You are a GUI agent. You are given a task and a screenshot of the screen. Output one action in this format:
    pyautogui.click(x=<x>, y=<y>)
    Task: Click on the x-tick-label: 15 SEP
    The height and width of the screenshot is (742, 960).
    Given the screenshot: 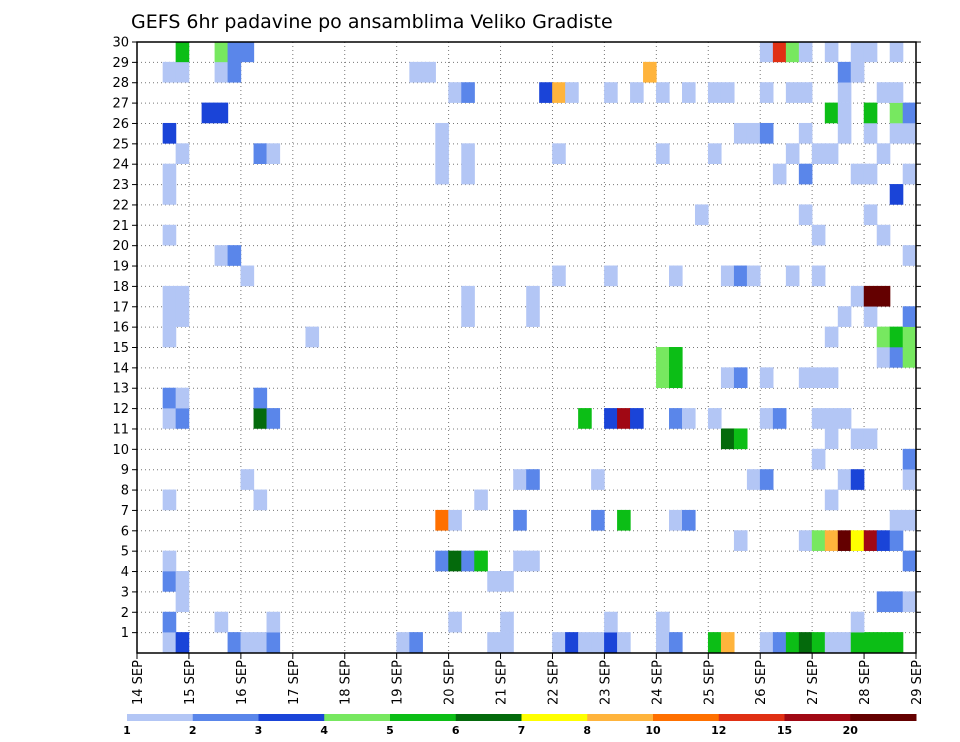 What is the action you would take?
    pyautogui.click(x=190, y=682)
    